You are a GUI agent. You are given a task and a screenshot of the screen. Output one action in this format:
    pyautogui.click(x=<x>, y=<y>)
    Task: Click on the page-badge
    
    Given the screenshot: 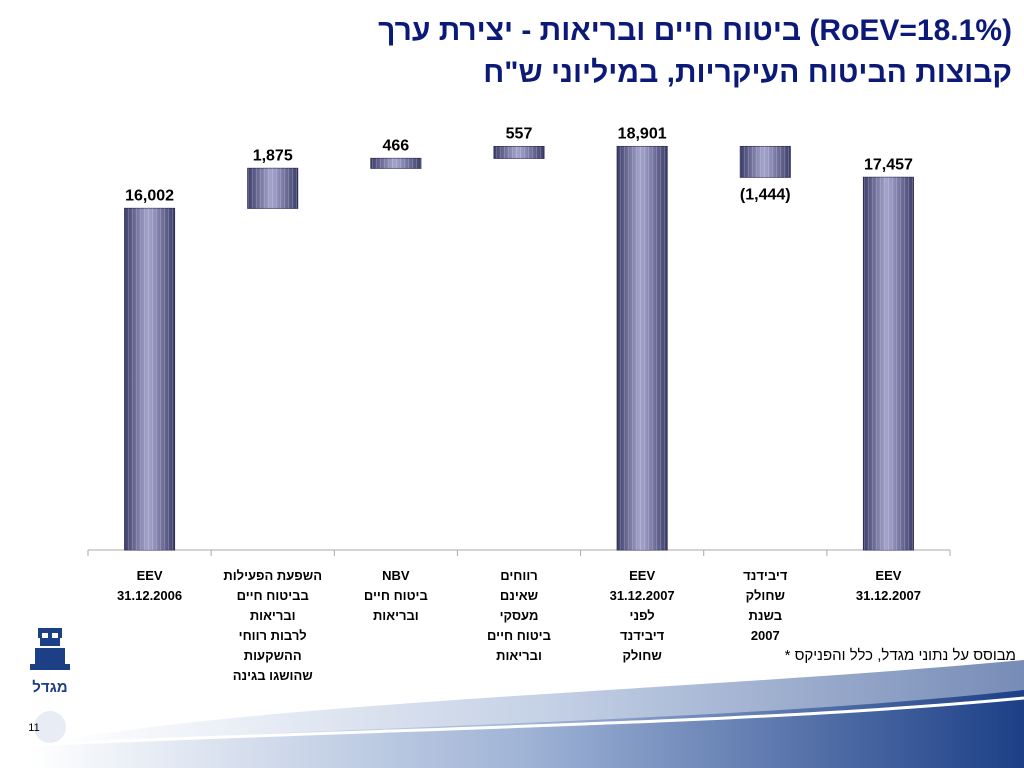 What is the action you would take?
    pyautogui.click(x=50, y=727)
    